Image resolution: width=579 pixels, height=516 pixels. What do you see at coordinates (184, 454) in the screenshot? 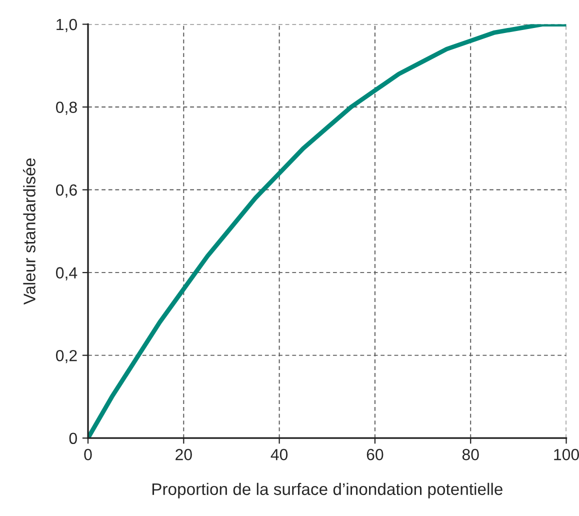
I see `x-tick-label: 20` at bounding box center [184, 454].